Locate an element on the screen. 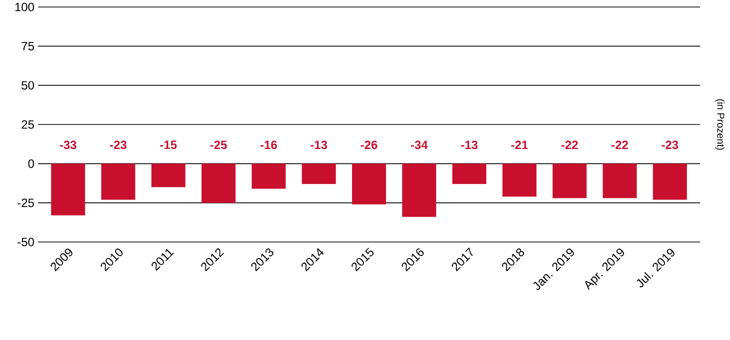 The width and height of the screenshot is (730, 340). data-label: -21 is located at coordinates (519, 145).